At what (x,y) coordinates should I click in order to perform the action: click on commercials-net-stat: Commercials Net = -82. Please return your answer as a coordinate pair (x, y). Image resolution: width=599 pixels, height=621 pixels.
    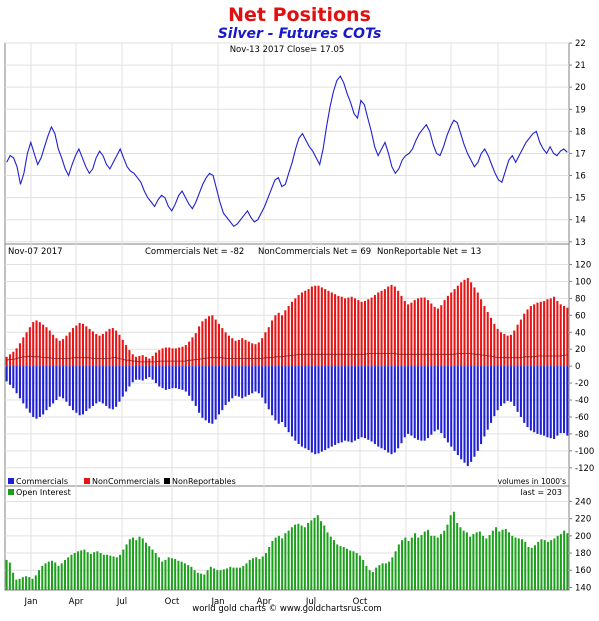
    Looking at the image, I should click on (194, 252).